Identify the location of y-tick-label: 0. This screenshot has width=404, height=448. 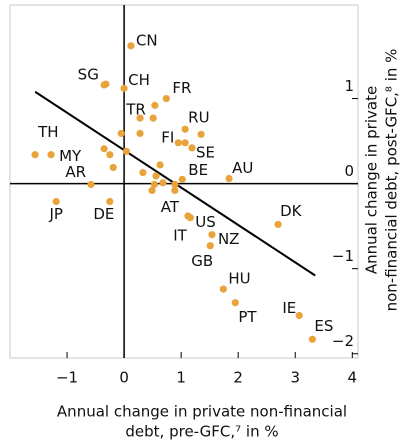
(349, 171).